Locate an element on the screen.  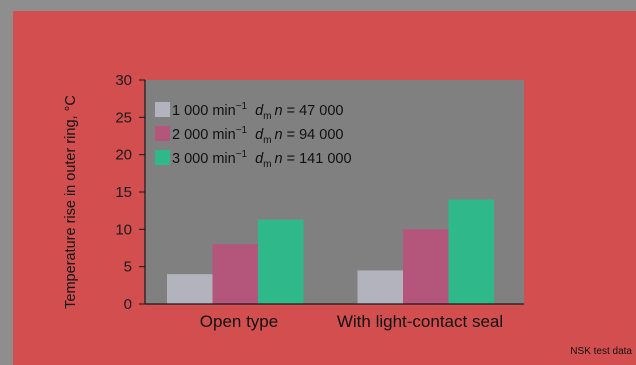
y-tick-label: 10 is located at coordinates (123, 229).